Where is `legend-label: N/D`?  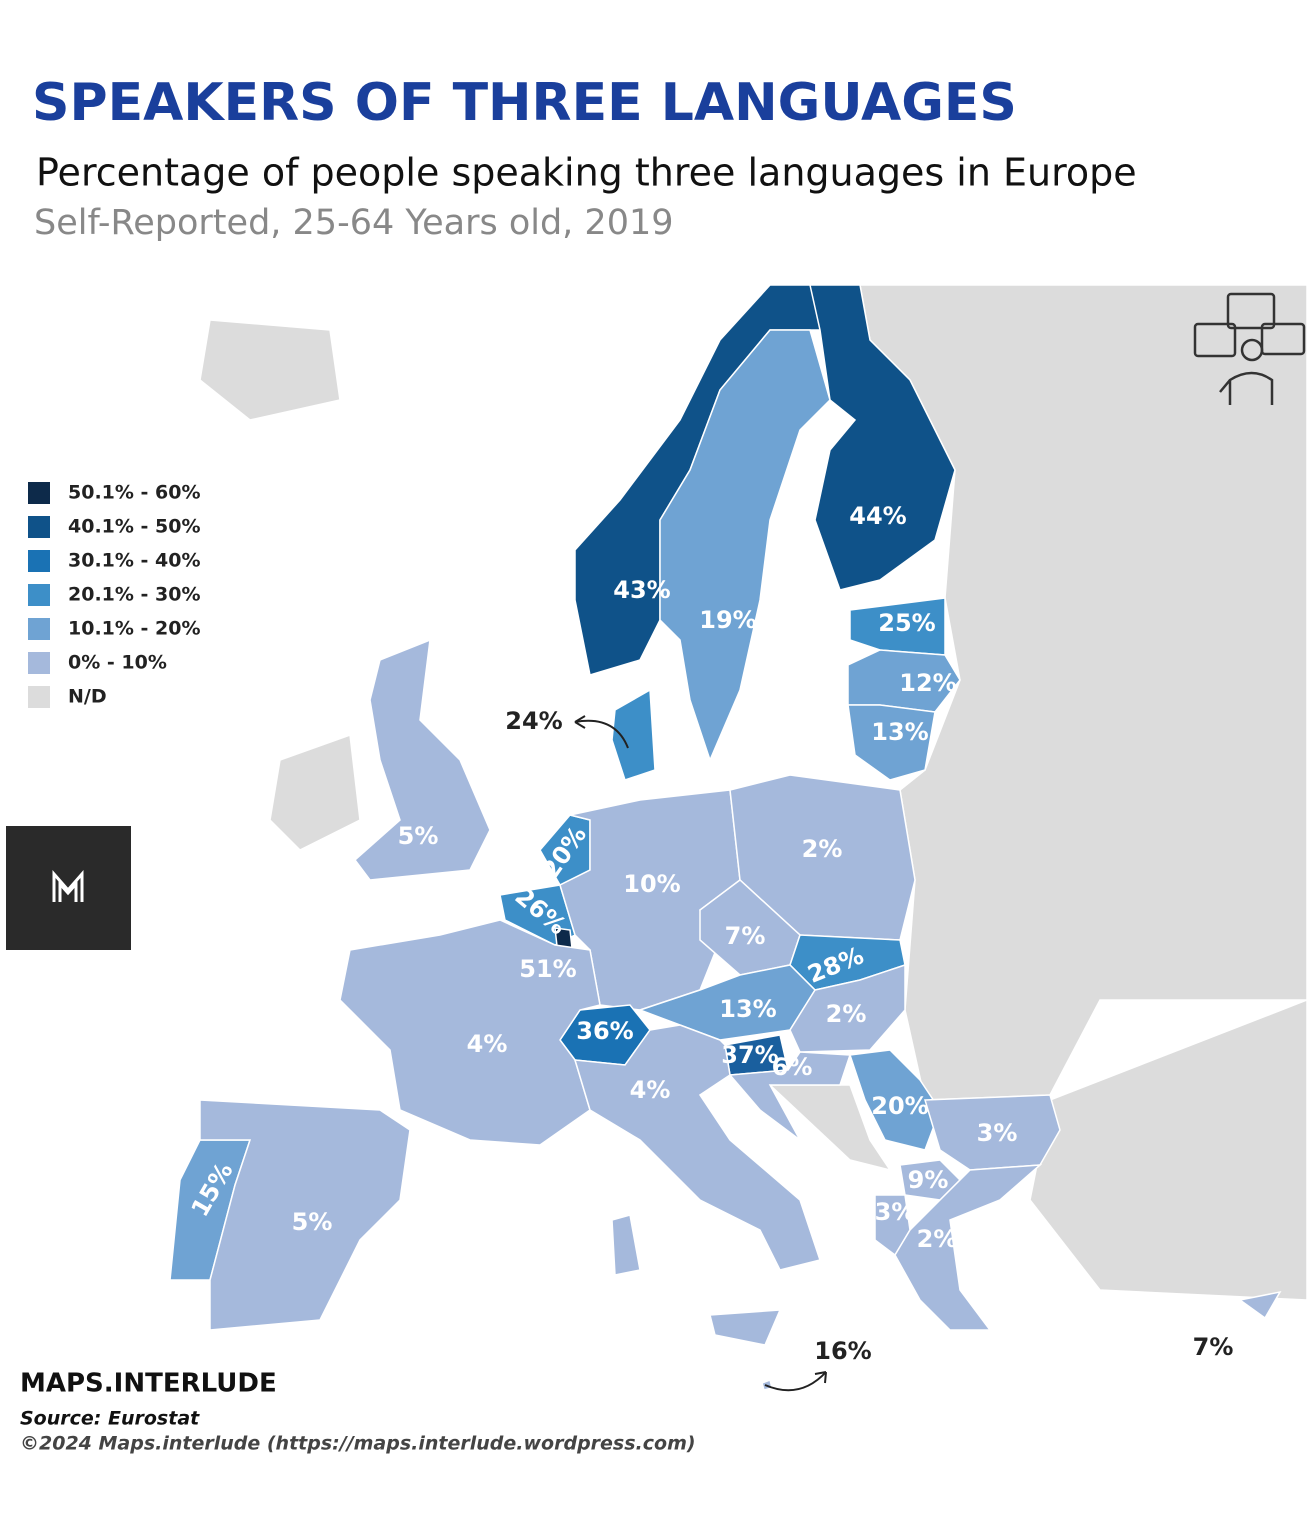
legend-label: N/D is located at coordinates (87, 697).